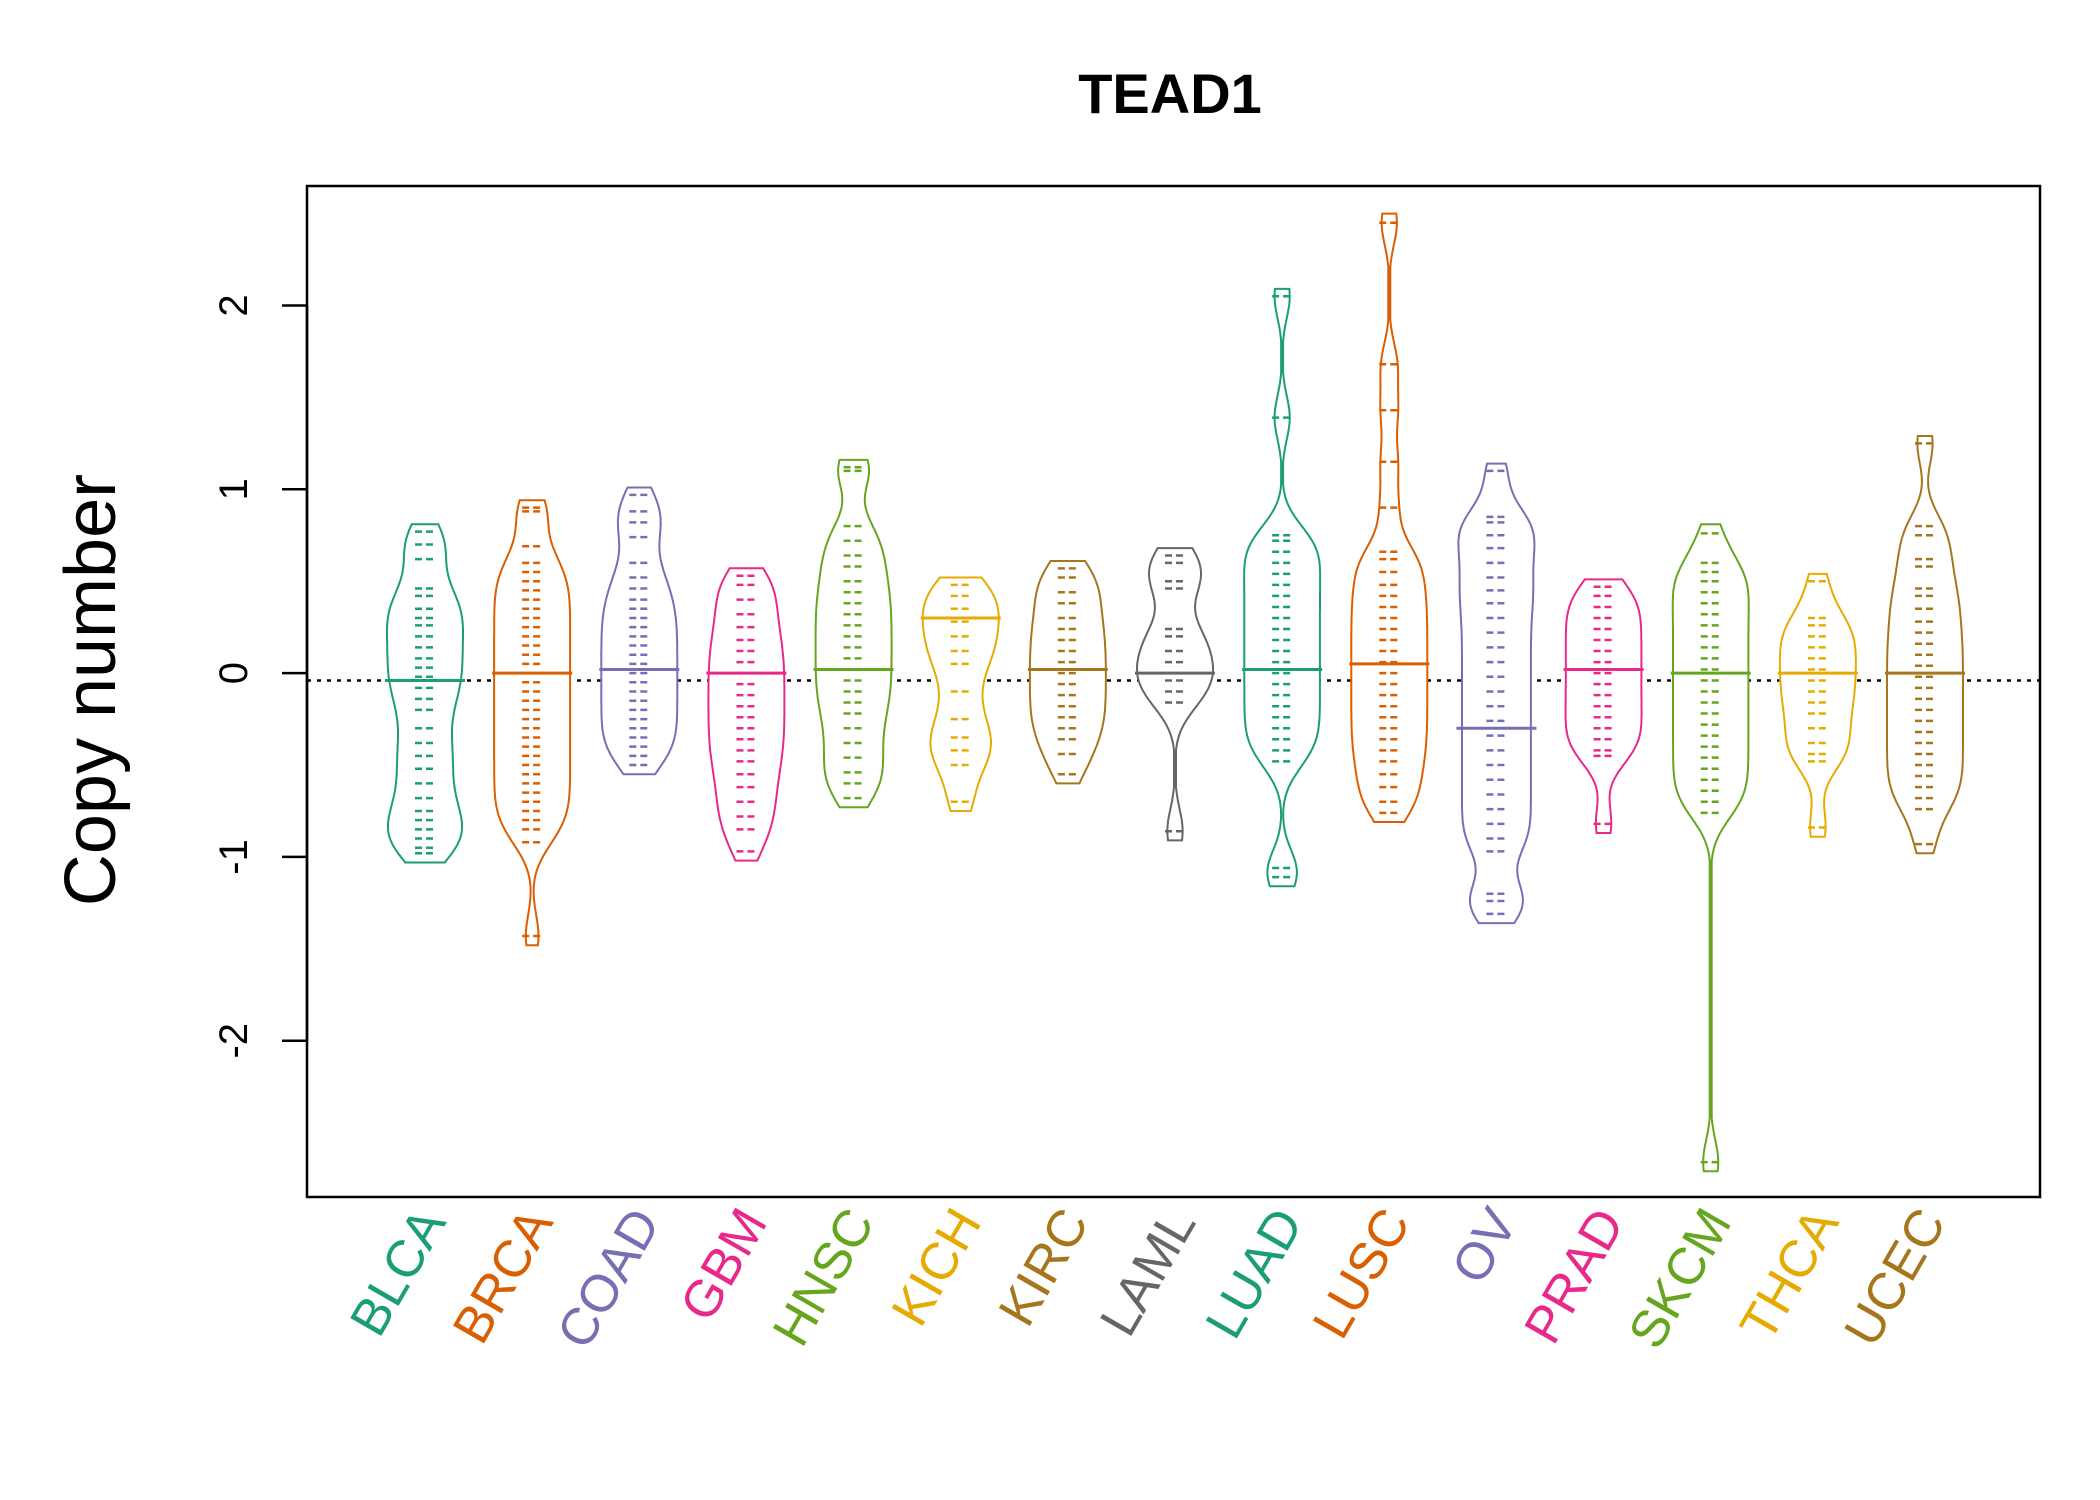 The height and width of the screenshot is (1500, 2100). What do you see at coordinates (234, 305) in the screenshot?
I see `y-tick-label: 2` at bounding box center [234, 305].